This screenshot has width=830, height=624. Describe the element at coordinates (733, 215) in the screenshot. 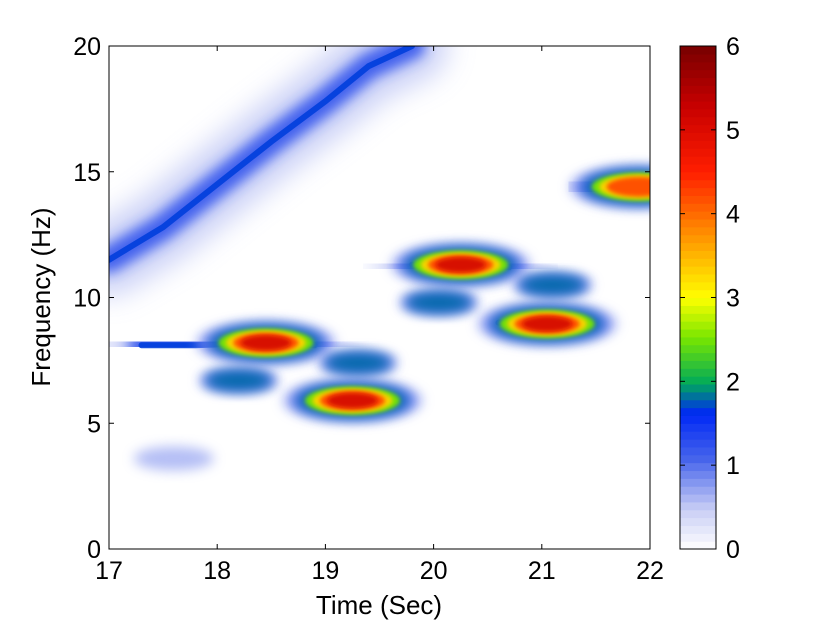

I see `colorbar-tick-label: 4` at that location.